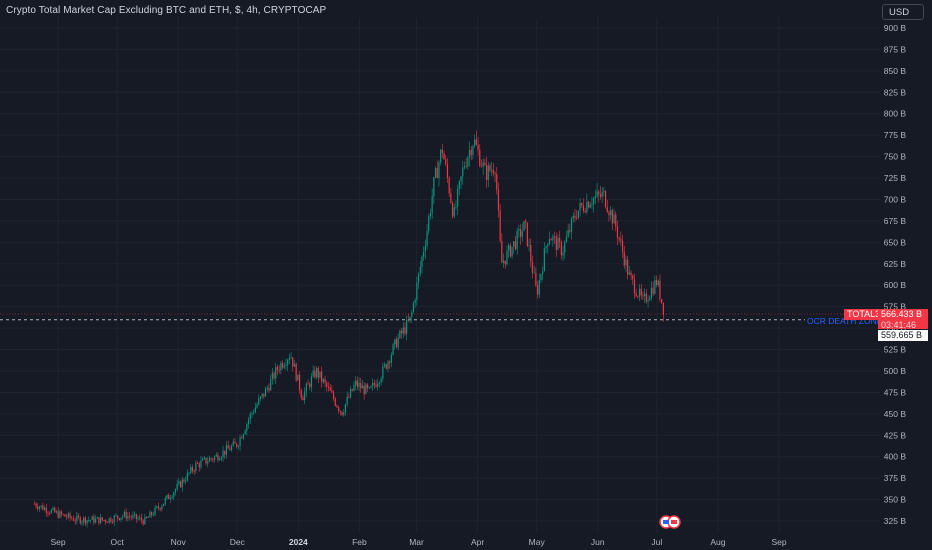 The height and width of the screenshot is (550, 932). Describe the element at coordinates (903, 12) in the screenshot. I see `currency-button: USD` at that location.